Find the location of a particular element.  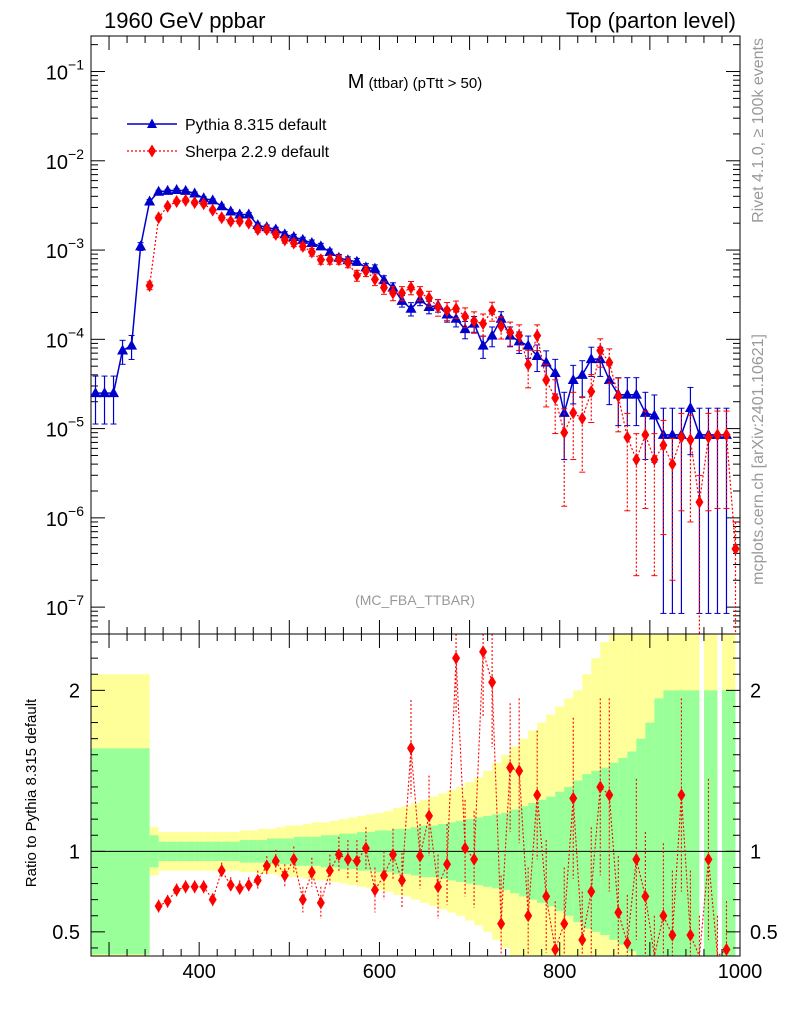

main-y-tick-labels: 10−110−210−310−410−510−610−7 is located at coordinates (65, 339).